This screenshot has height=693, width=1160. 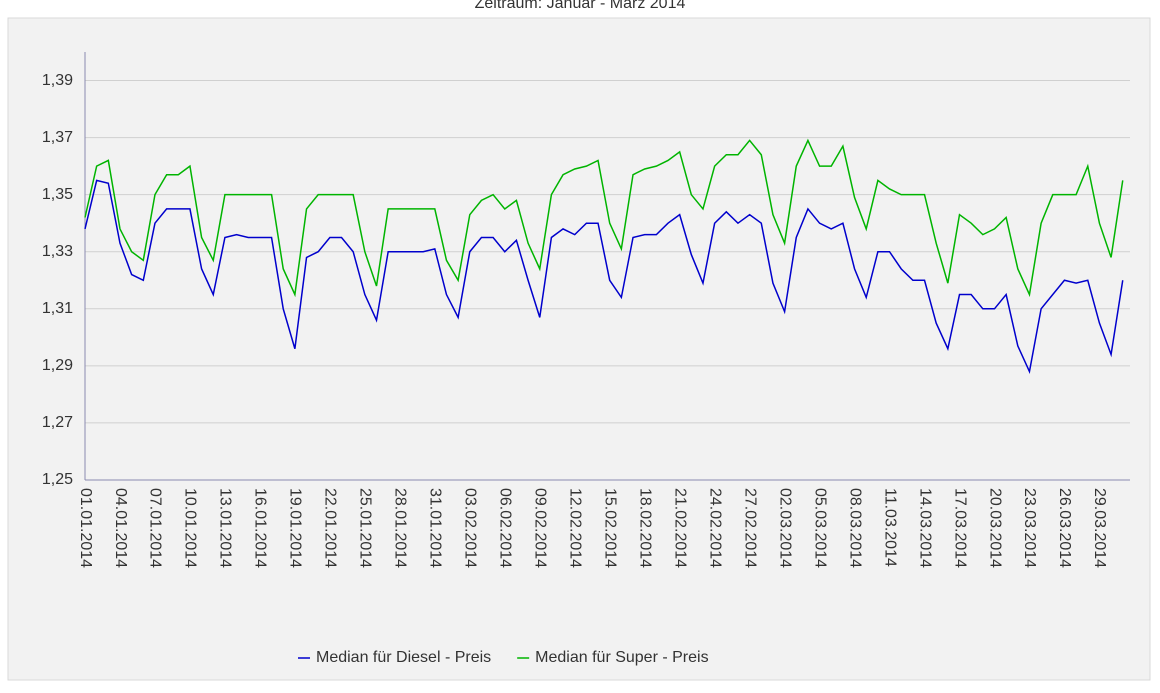 What do you see at coordinates (190, 528) in the screenshot?
I see `x-tick-label: 10.01.2014` at bounding box center [190, 528].